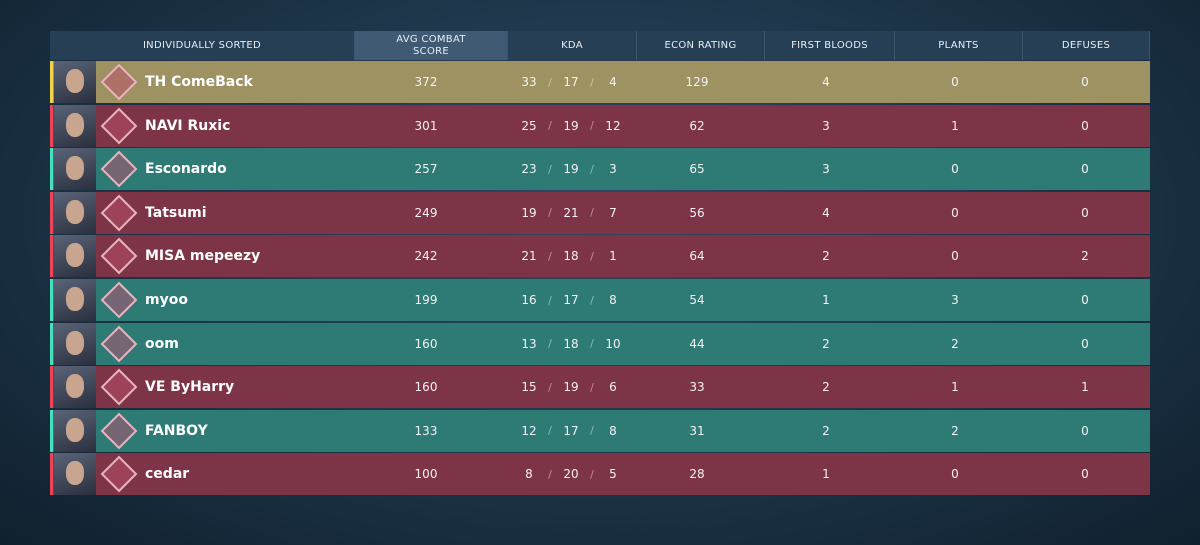 This screenshot has height=545, width=1200. What do you see at coordinates (1085, 387) in the screenshot?
I see `defuses: 1` at bounding box center [1085, 387].